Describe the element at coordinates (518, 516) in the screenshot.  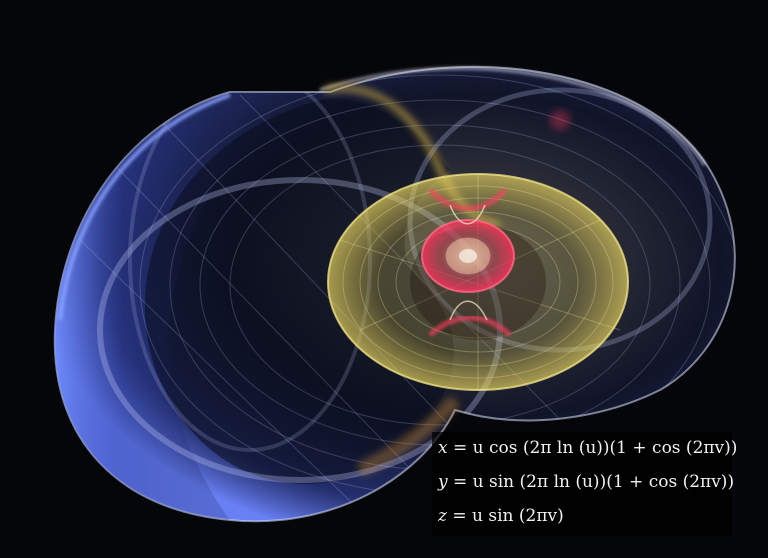
I see `equation-z-rhs: u sin (2πv)` at that location.